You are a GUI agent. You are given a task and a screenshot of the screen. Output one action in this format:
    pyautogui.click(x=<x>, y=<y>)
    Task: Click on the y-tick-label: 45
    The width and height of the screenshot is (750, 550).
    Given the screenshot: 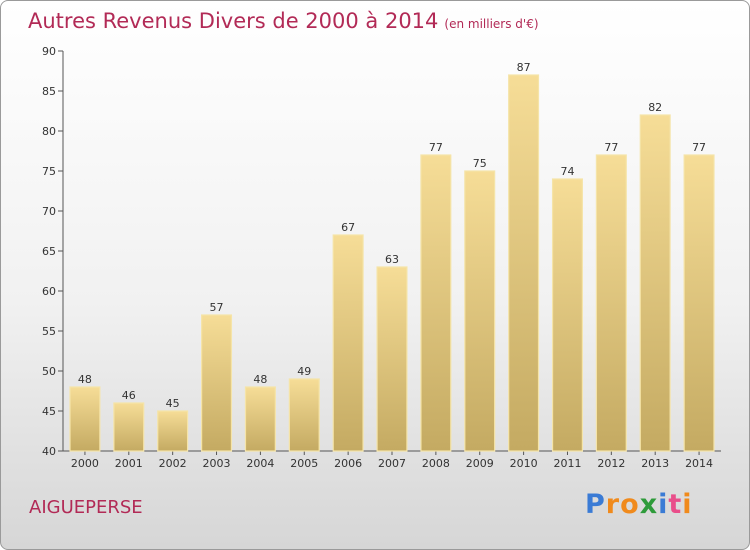 What is the action you would take?
    pyautogui.click(x=49, y=411)
    